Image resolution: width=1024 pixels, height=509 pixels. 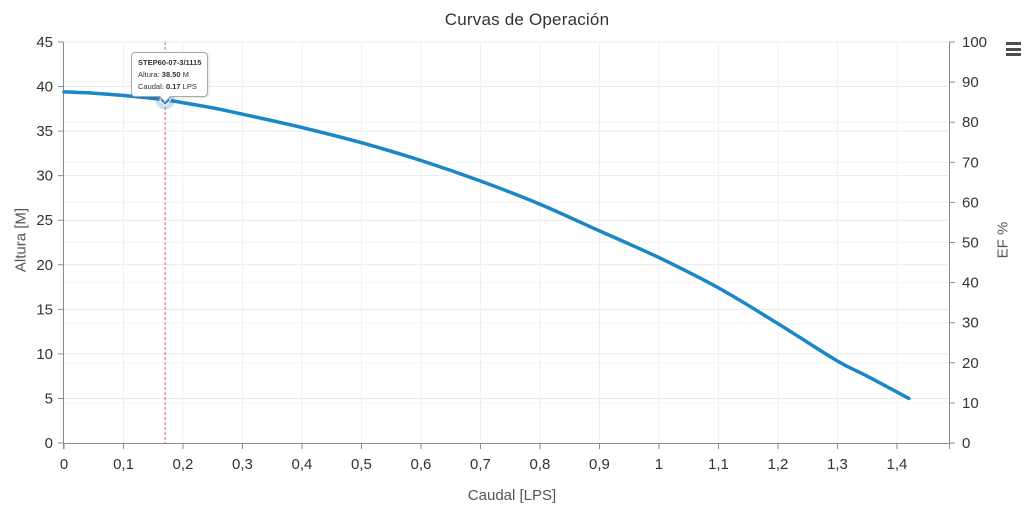 I want to click on x-tick-label: 1,2, so click(x=778, y=464).